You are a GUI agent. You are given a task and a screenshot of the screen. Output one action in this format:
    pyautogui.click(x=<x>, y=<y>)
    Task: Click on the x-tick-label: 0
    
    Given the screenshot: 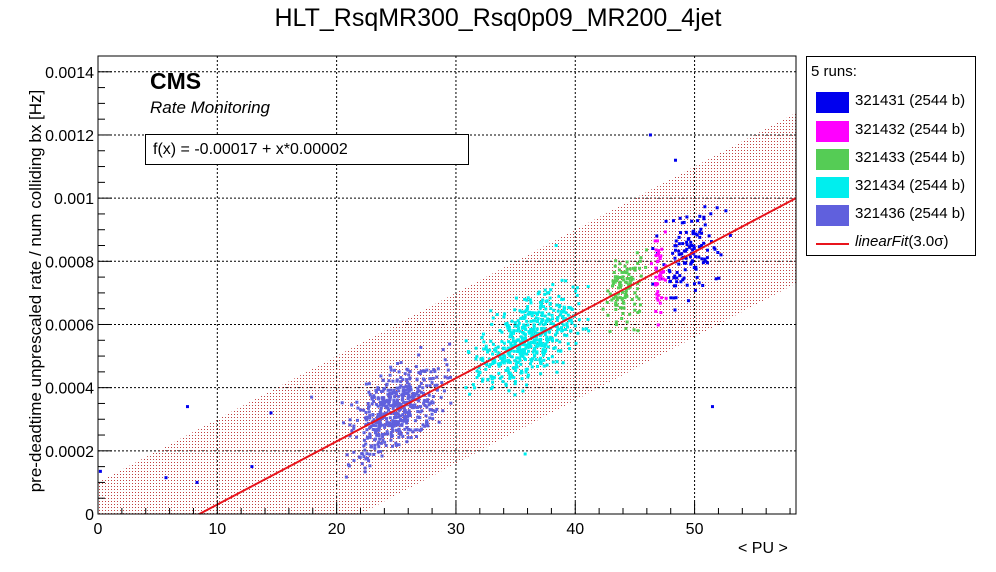 What is the action you would take?
    pyautogui.click(x=98, y=529)
    